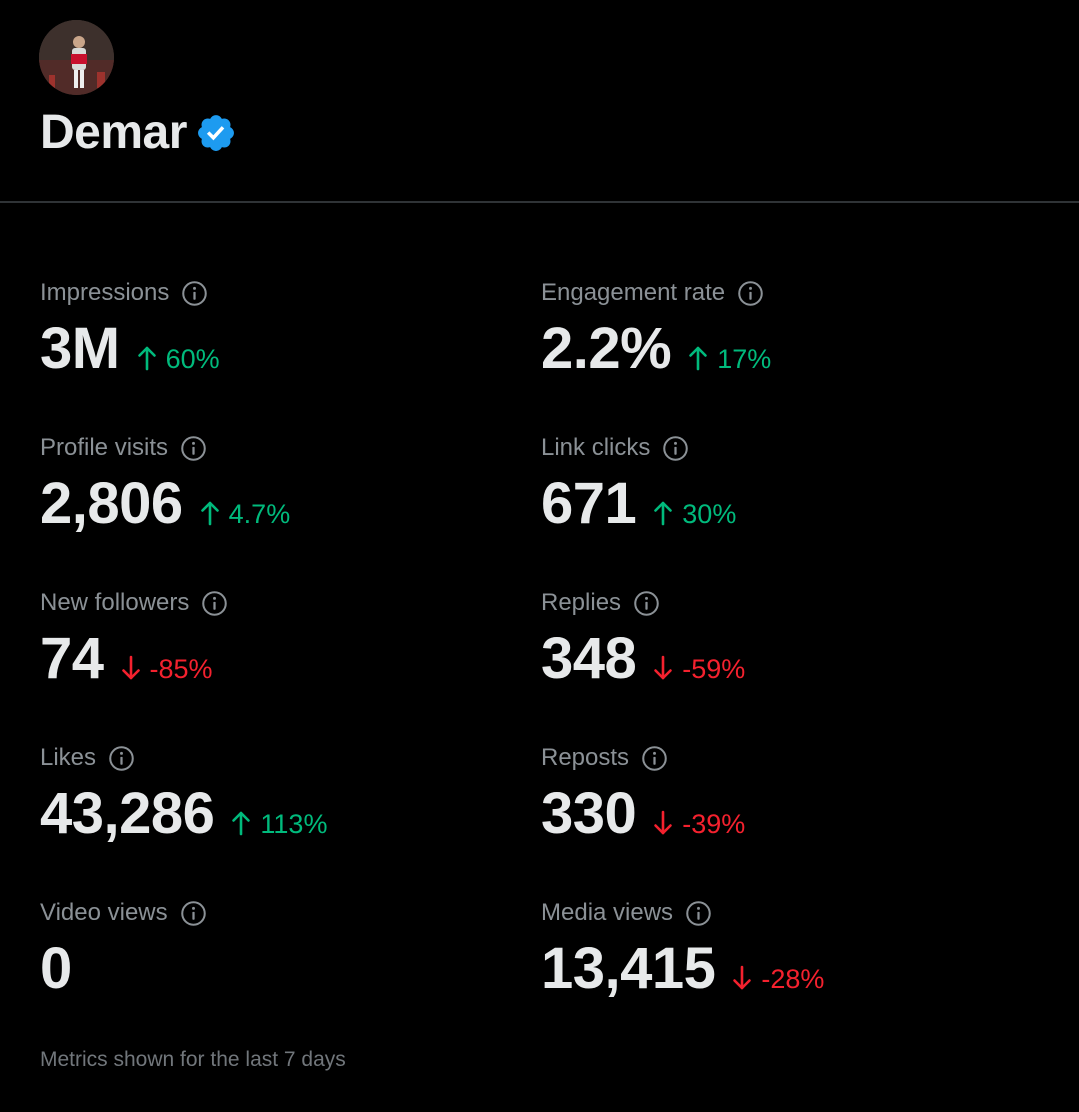 The width and height of the screenshot is (1079, 1112). Describe the element at coordinates (709, 514) in the screenshot. I see `metric-change-value: 30%` at that location.